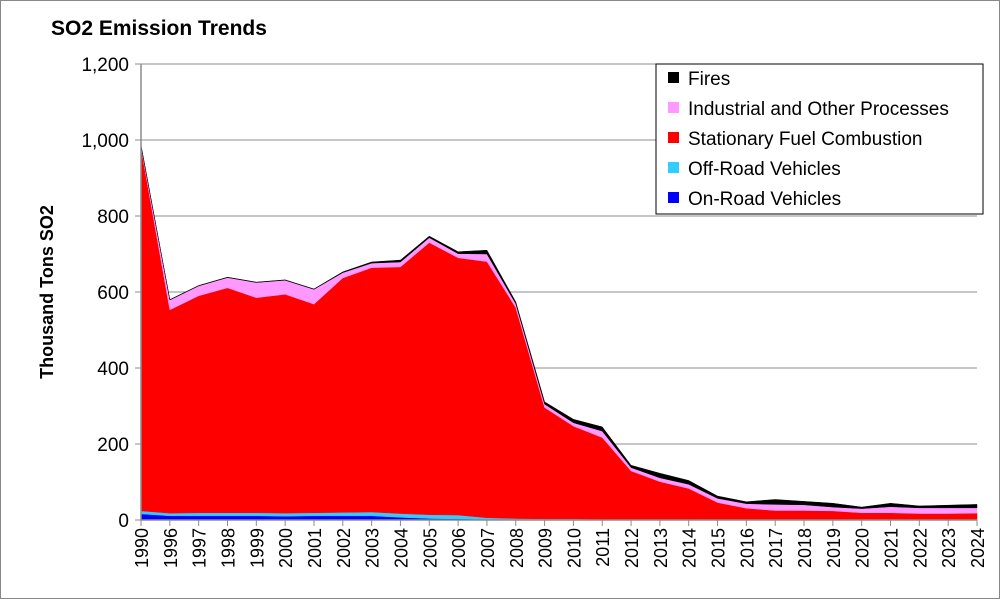 This screenshot has width=1000, height=600. I want to click on x-tick-label: 2024, so click(978, 548).